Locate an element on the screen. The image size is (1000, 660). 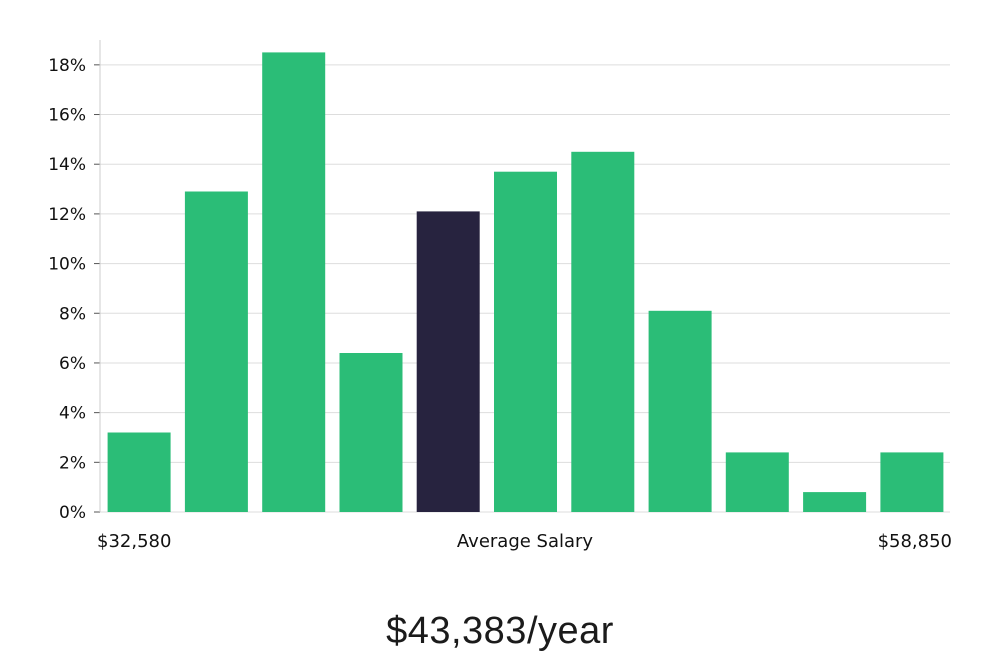
y-tick-label: 0% is located at coordinates (72, 513).